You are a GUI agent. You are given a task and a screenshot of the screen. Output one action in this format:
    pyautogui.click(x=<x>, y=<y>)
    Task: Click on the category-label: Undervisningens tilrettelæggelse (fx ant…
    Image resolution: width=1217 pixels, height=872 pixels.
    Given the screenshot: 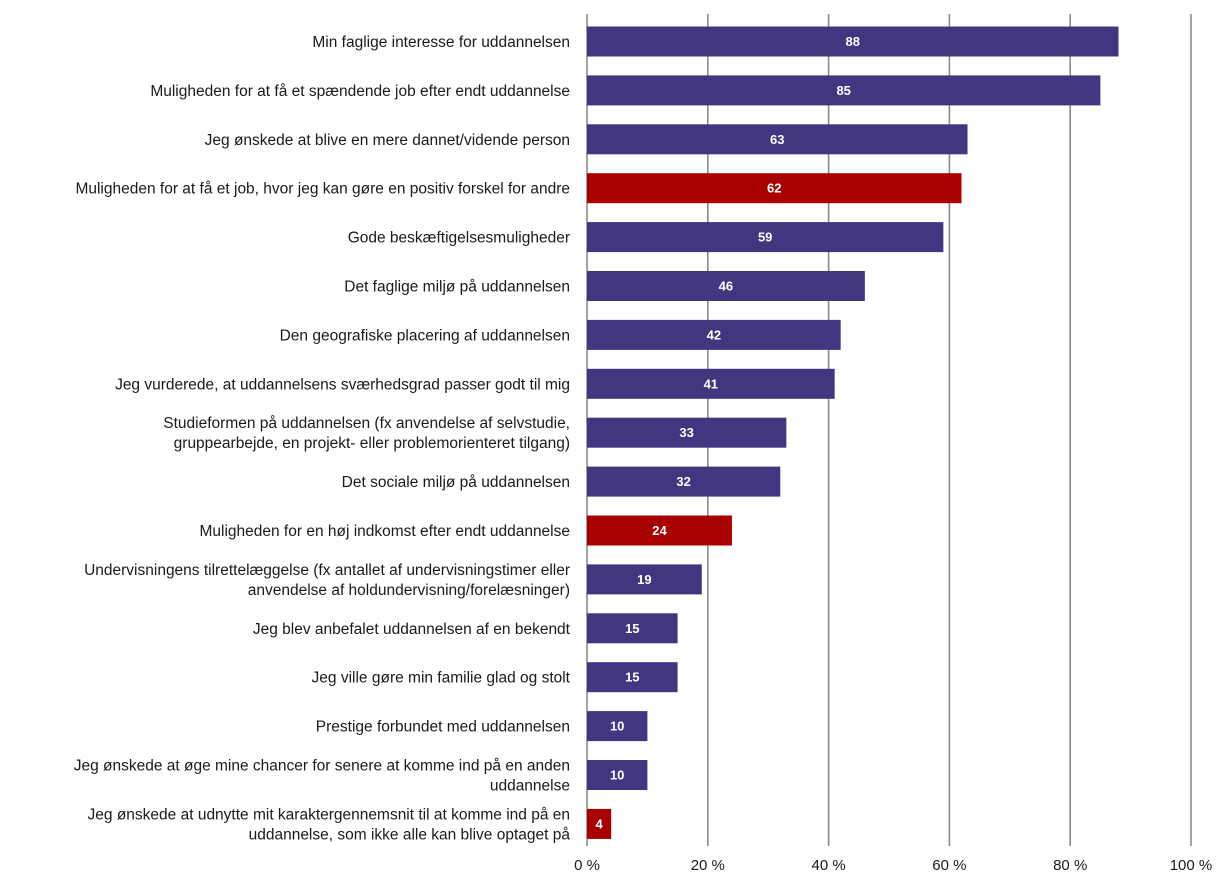 What is the action you would take?
    pyautogui.click(x=327, y=570)
    